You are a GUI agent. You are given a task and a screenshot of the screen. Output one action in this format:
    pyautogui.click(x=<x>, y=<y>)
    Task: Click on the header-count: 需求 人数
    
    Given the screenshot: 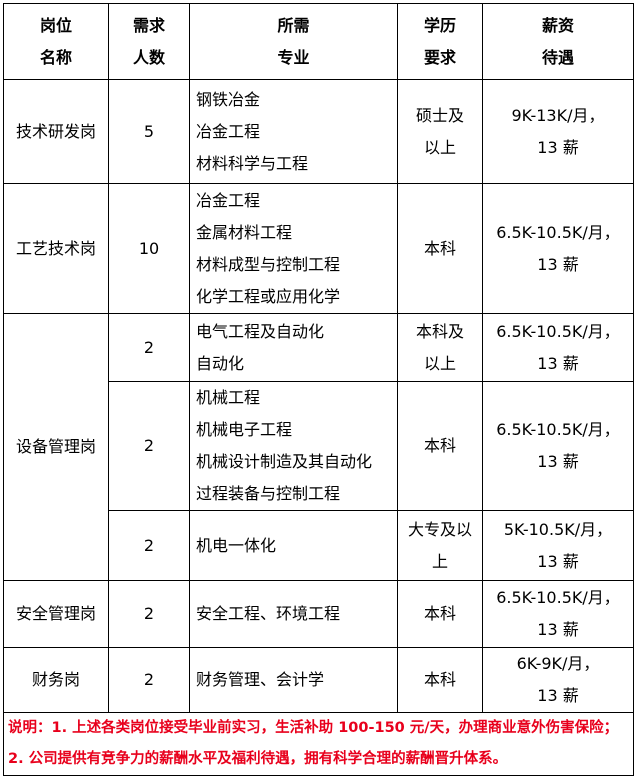 What is the action you would take?
    pyautogui.click(x=149, y=41)
    